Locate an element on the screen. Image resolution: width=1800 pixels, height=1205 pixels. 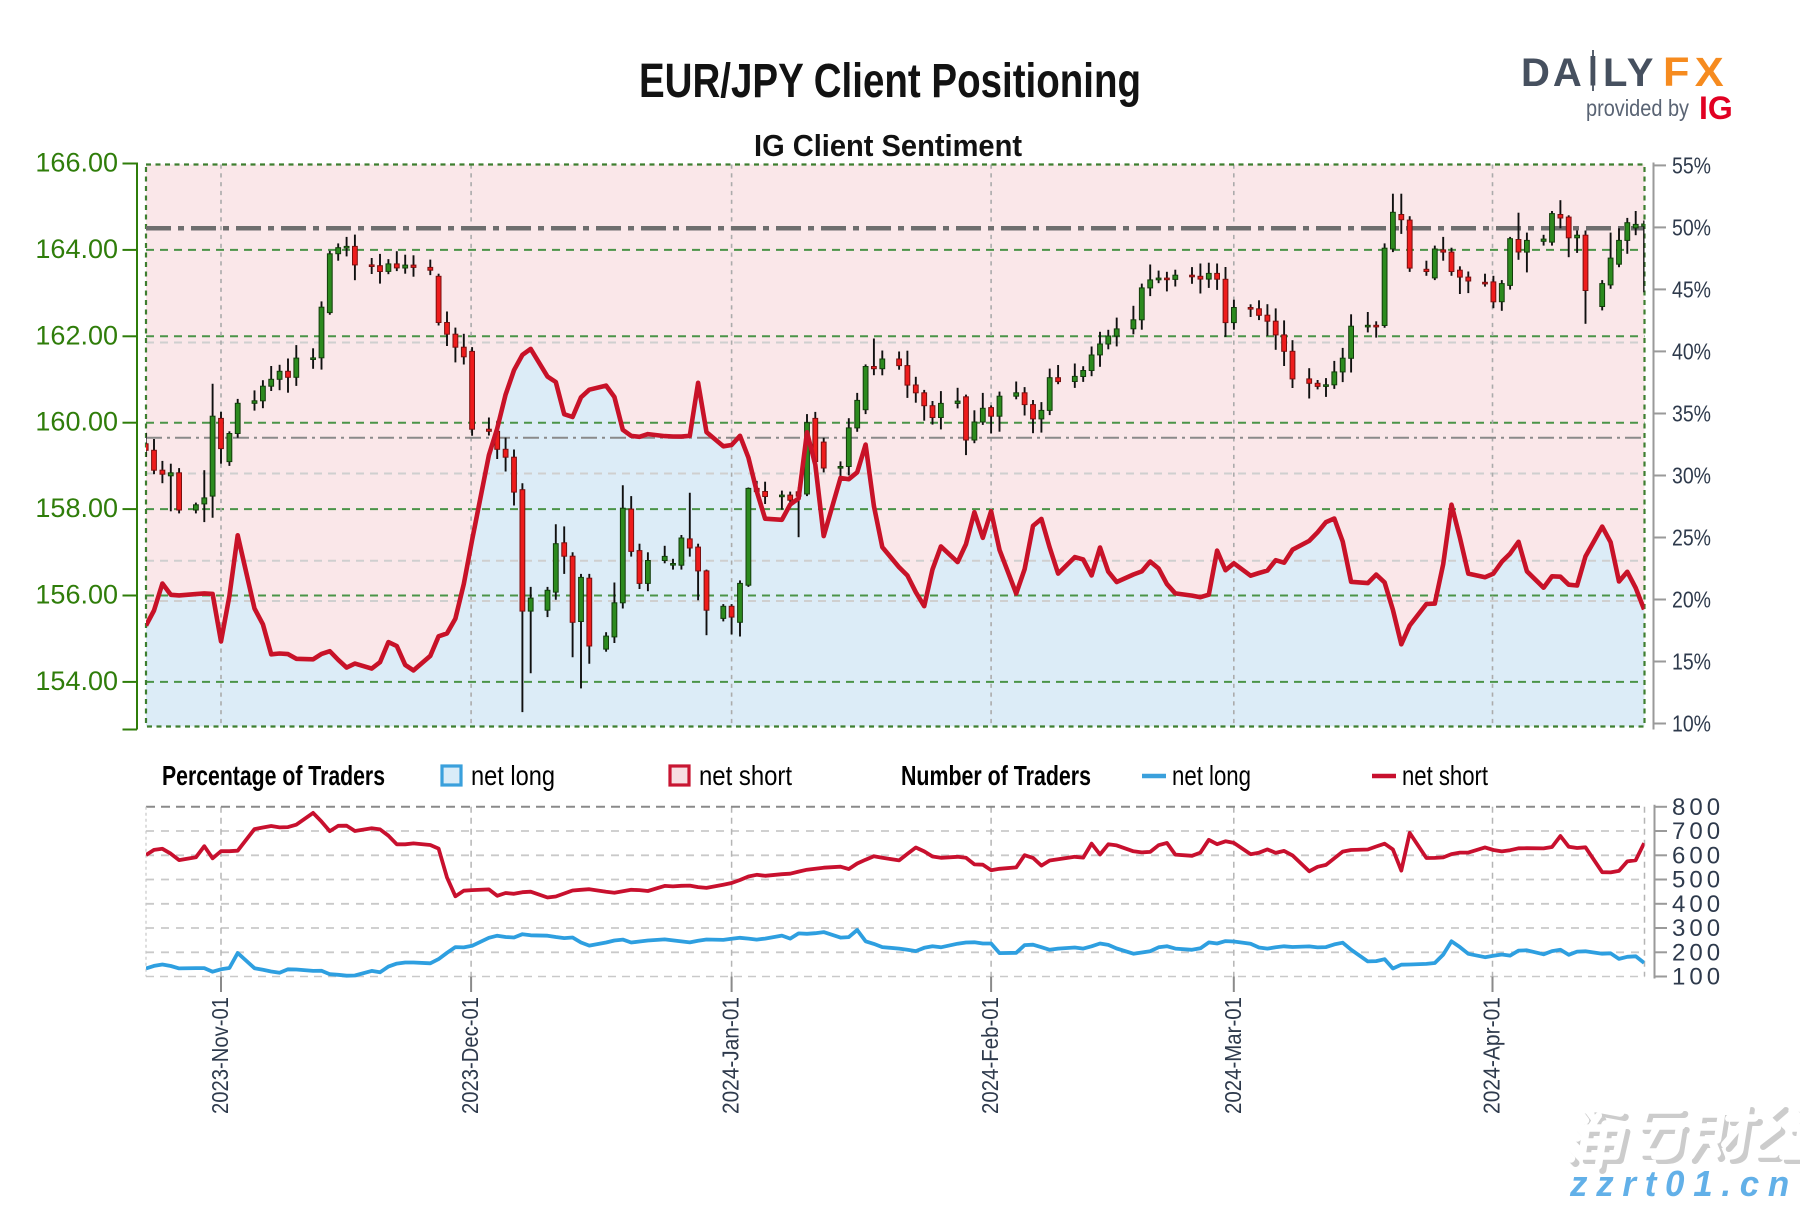
svg-text: 160.00 is located at coordinates (76, 422).